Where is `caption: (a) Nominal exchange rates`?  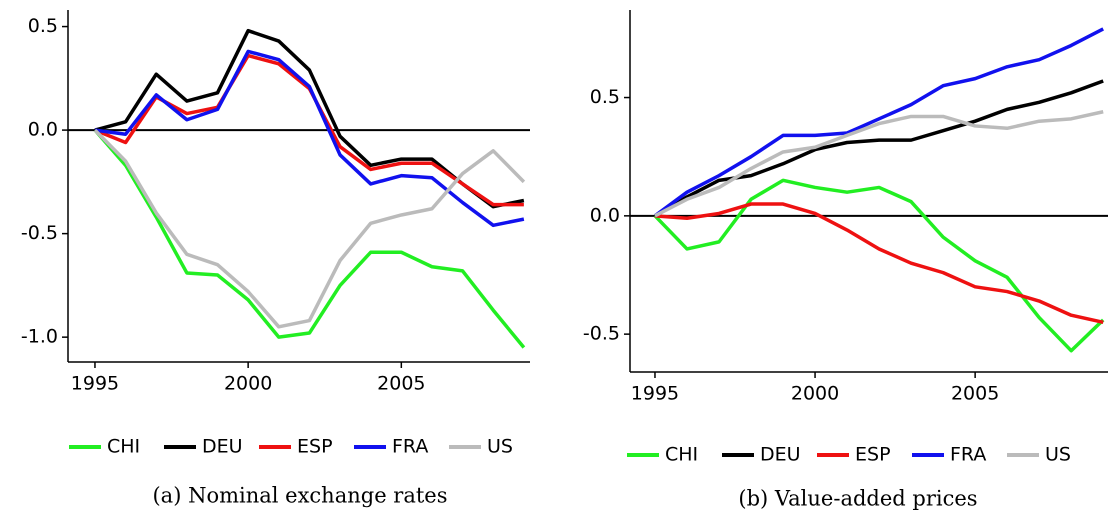 caption: (a) Nominal exchange rates is located at coordinates (299, 496).